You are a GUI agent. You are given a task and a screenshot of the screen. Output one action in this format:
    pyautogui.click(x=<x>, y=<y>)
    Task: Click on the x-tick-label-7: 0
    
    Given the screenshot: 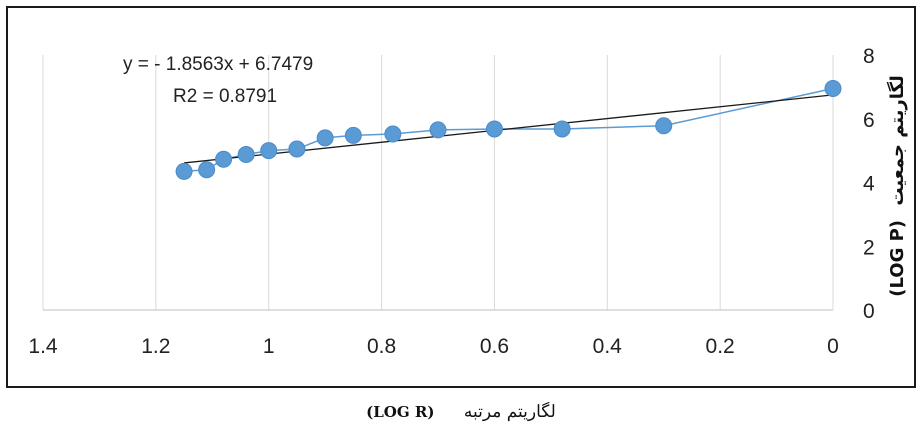 What is the action you would take?
    pyautogui.click(x=833, y=346)
    